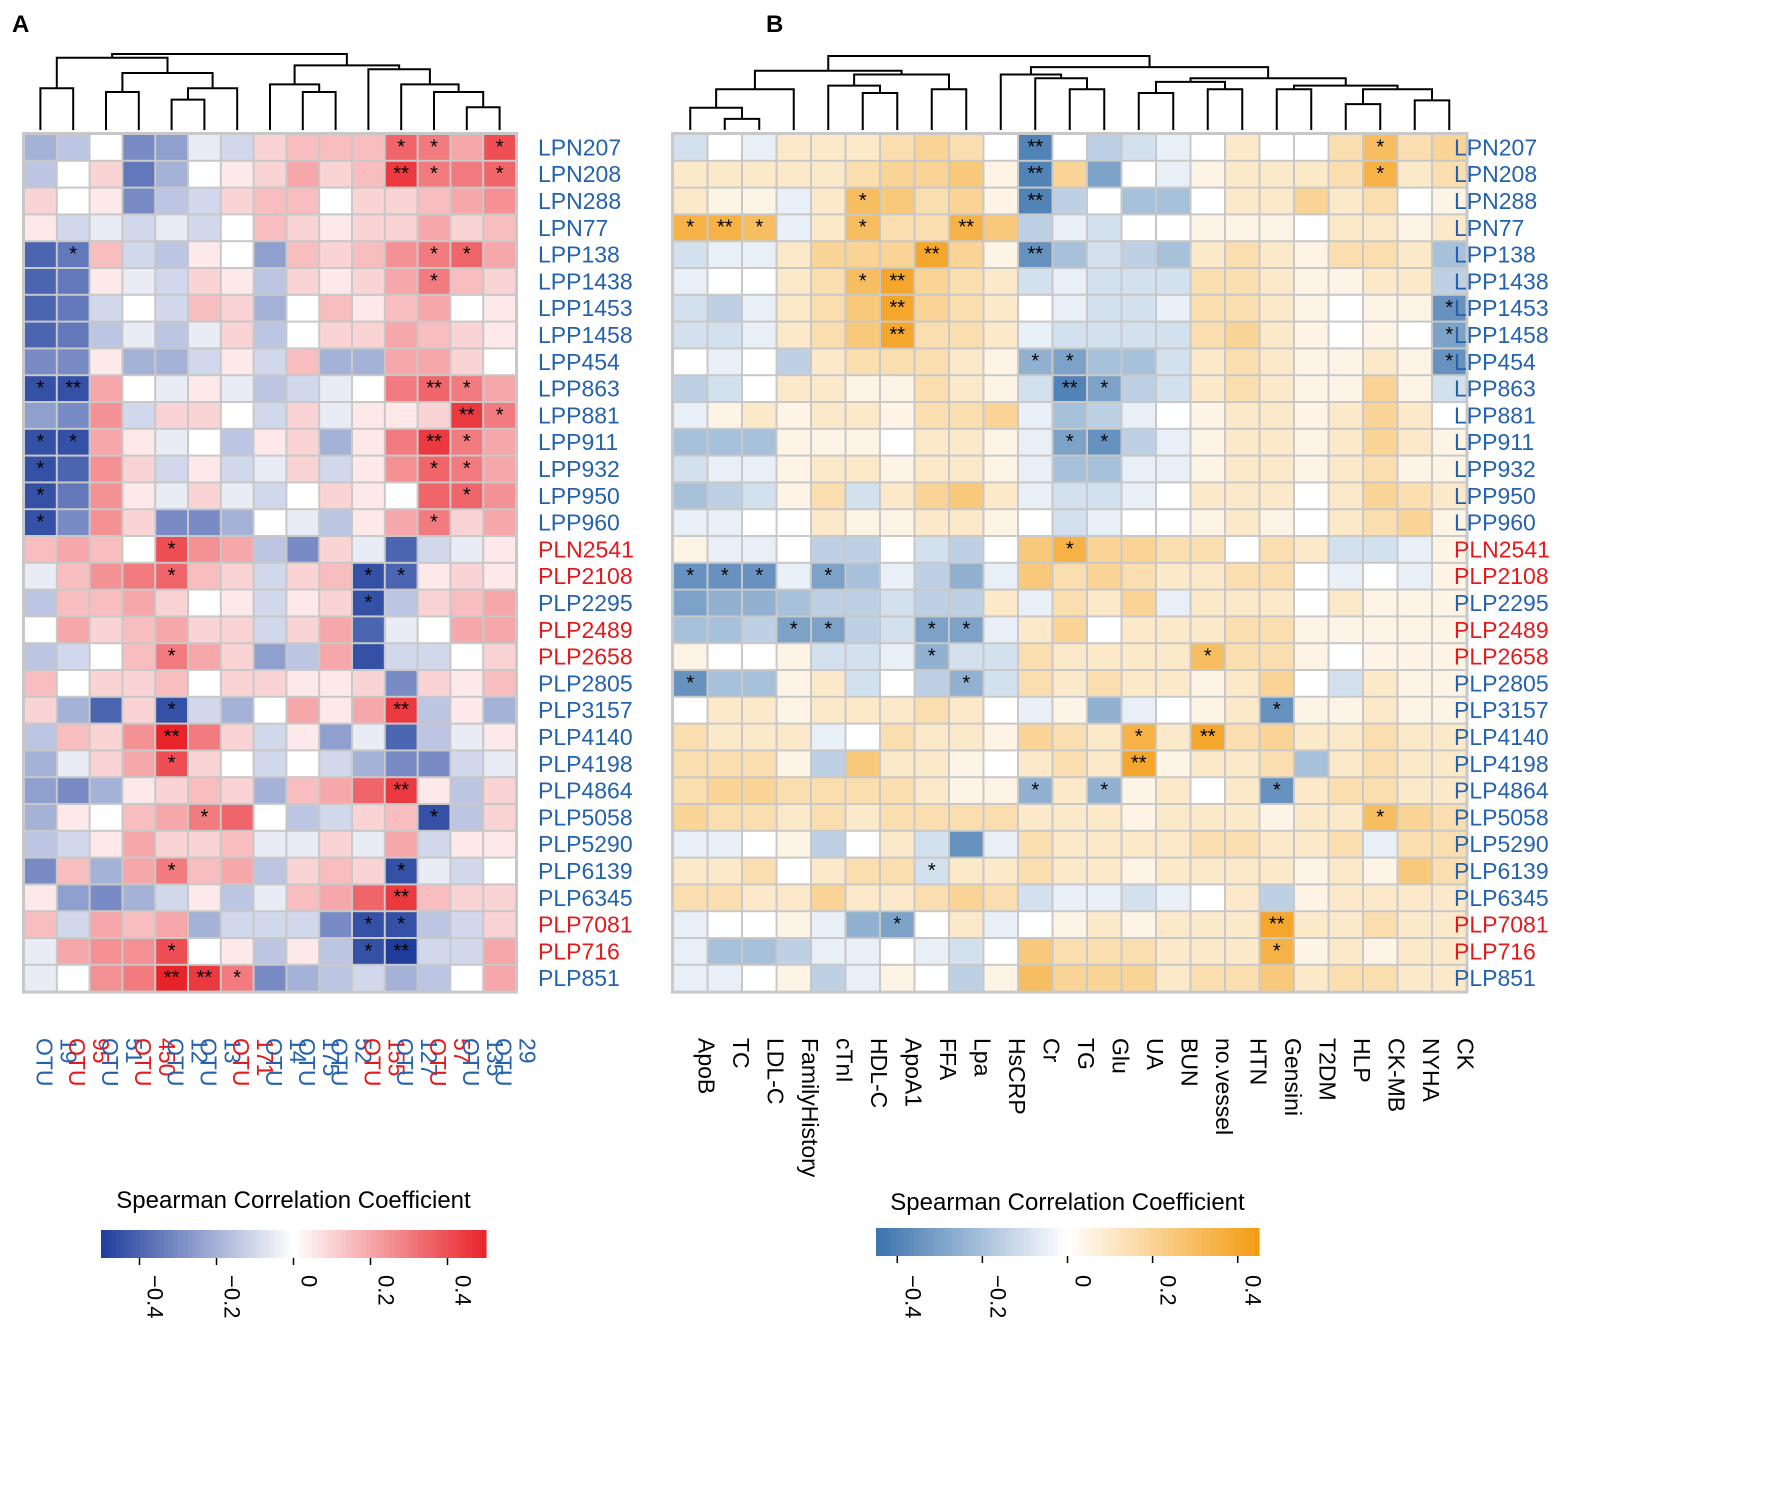 Image resolution: width=1772 pixels, height=1487 pixels. Describe the element at coordinates (68, 1051) in the screenshot. I see `column-label-number: 19` at that location.